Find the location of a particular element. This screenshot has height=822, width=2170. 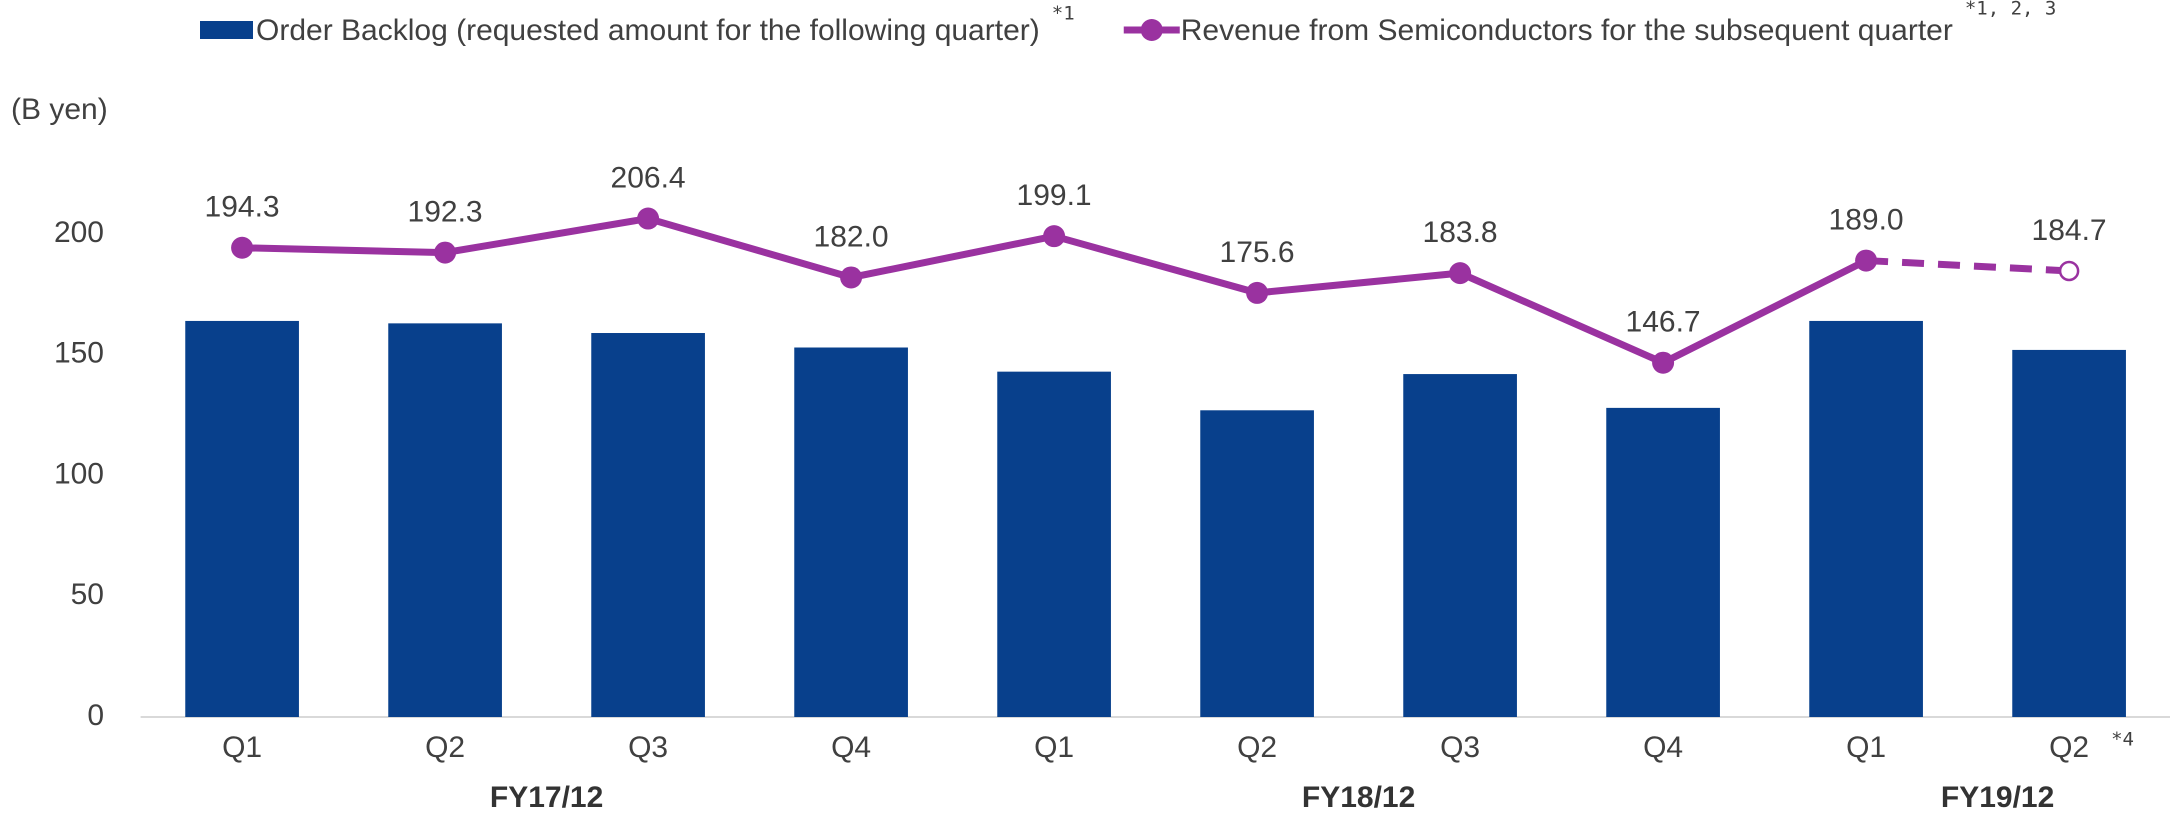

group-label: FY17/12 is located at coordinates (546, 797).